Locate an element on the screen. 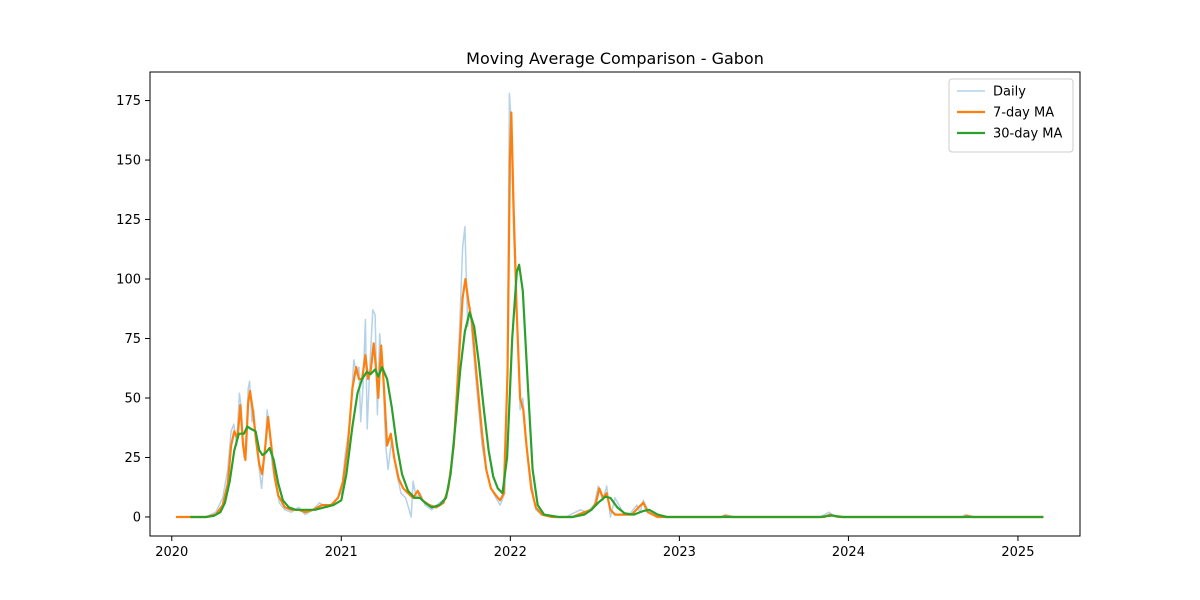 The height and width of the screenshot is (600, 1200). legend-label: Daily is located at coordinates (1009, 92).